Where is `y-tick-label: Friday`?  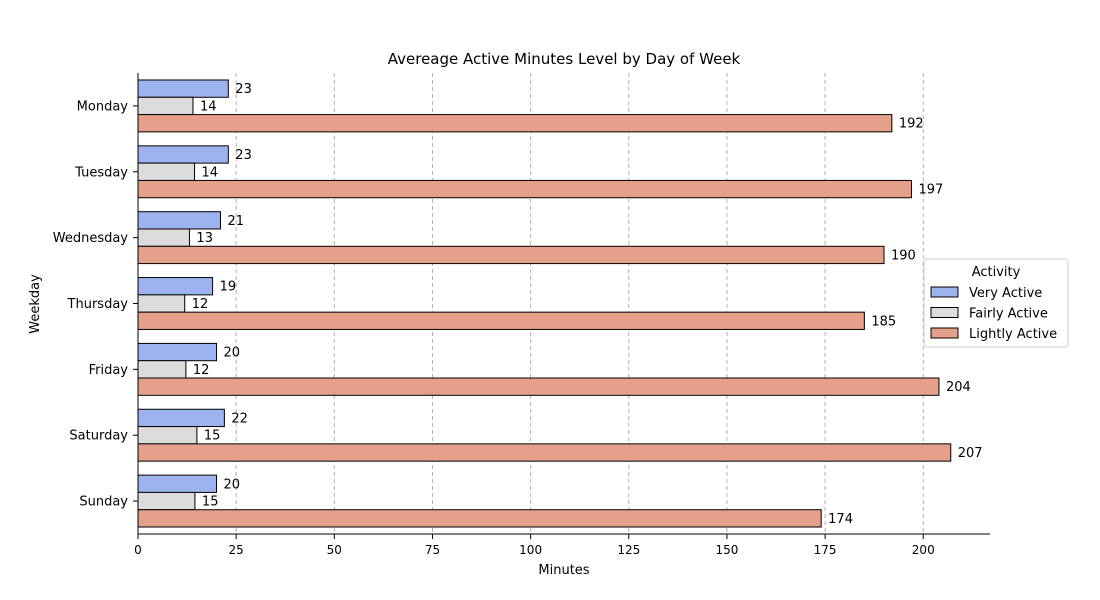
y-tick-label: Friday is located at coordinates (109, 370).